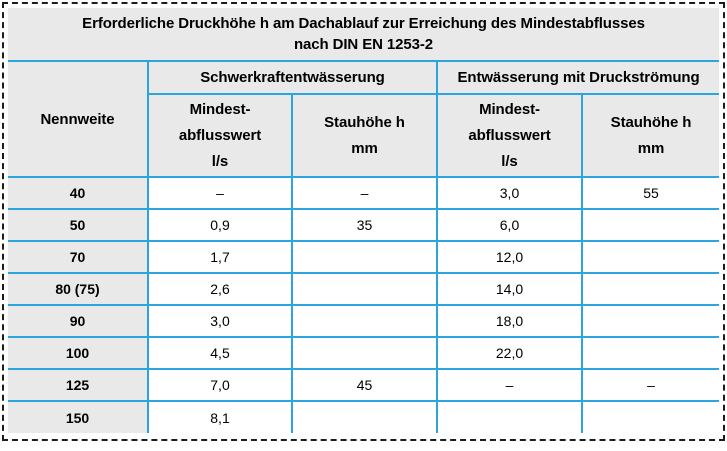  I want to click on cell-nennweite: 100, so click(78, 353).